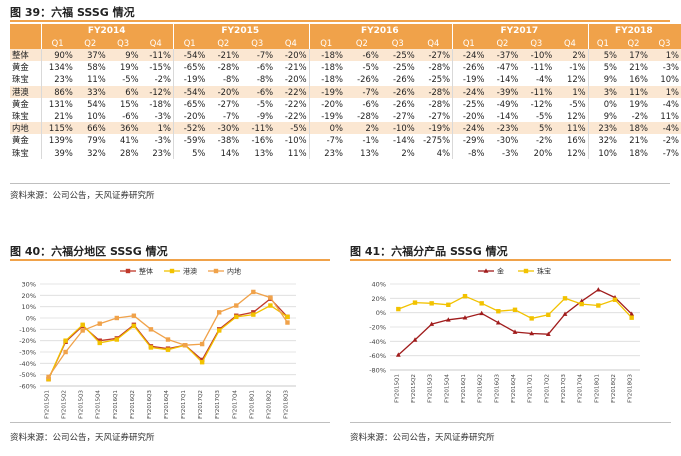 The width and height of the screenshot is (681, 456). I want to click on table-cell: -27%, so click(404, 116).